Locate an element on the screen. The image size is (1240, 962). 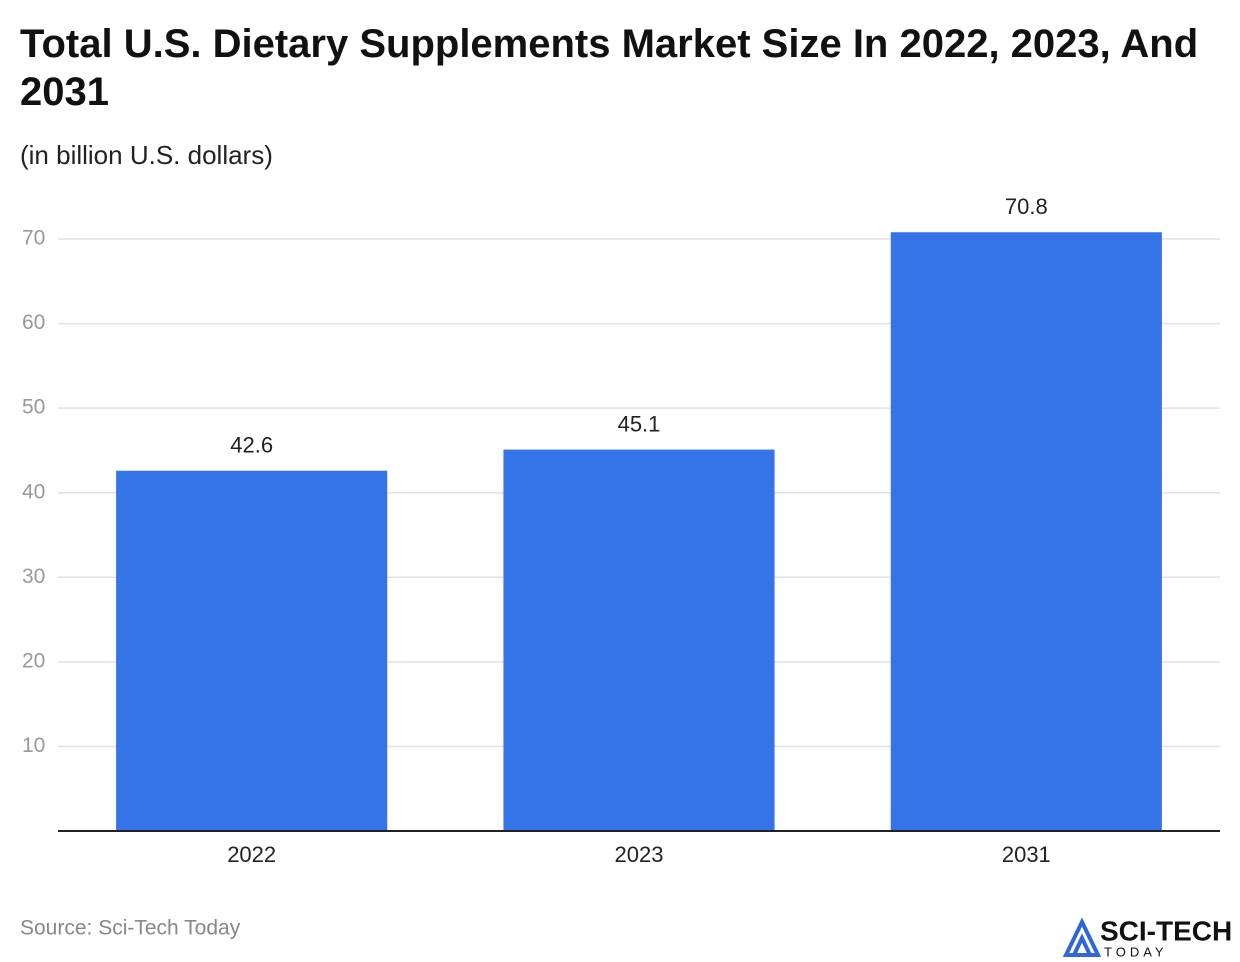
y-tick-label: 60 is located at coordinates (33, 322).